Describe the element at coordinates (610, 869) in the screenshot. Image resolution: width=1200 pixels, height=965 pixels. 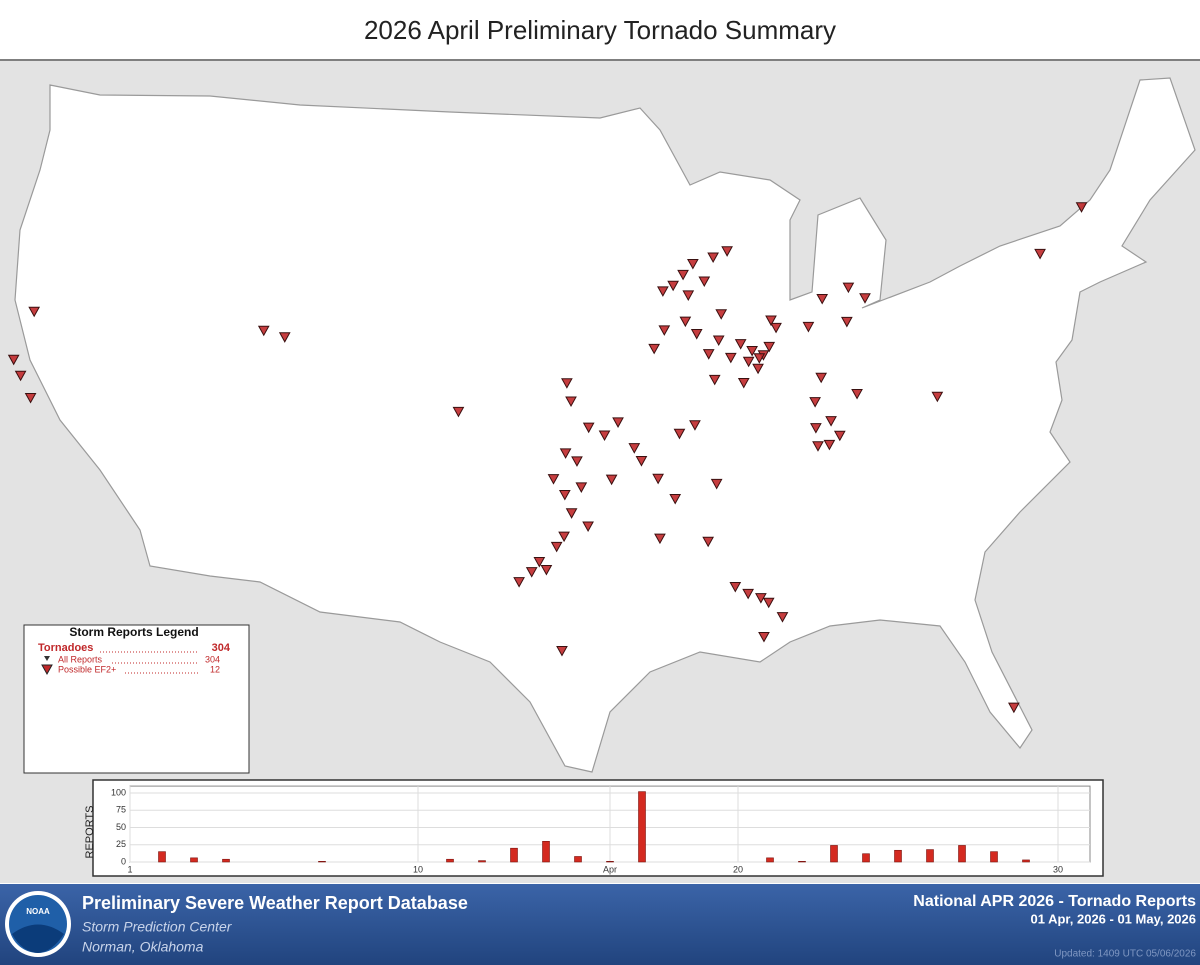
I see `x-tick-label: Apr` at that location.